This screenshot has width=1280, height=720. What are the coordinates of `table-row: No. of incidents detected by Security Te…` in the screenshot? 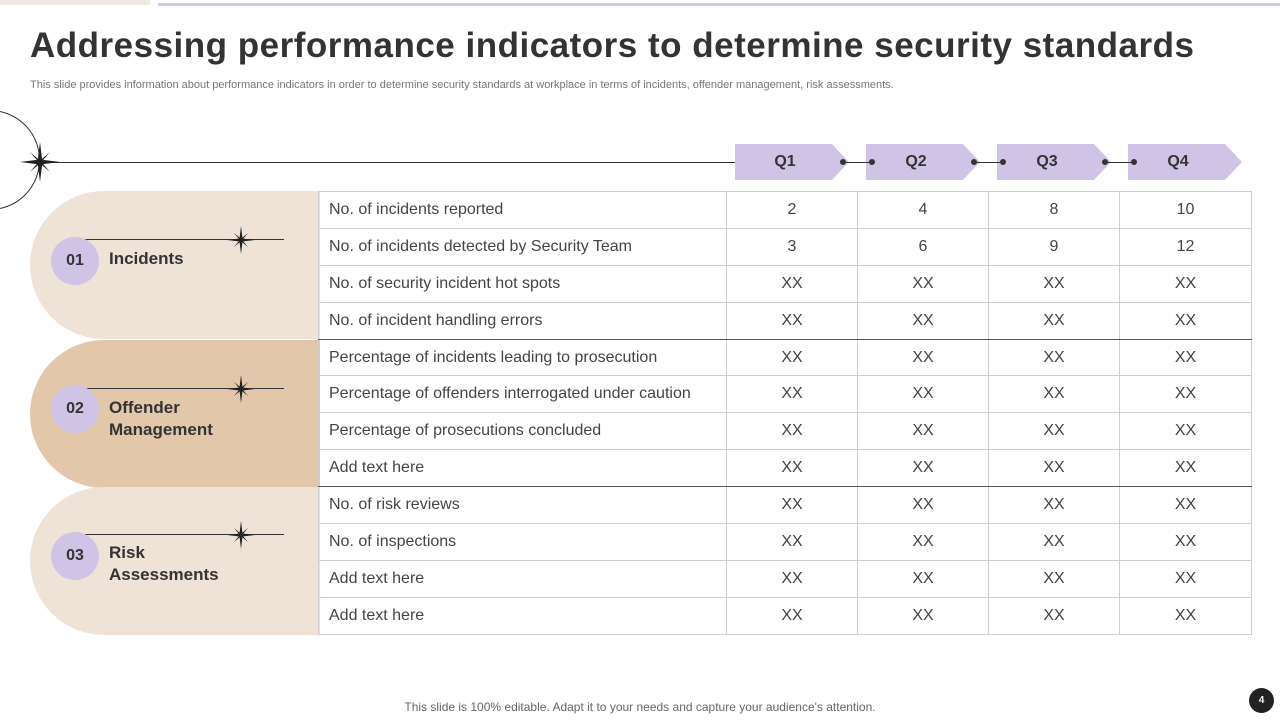 It's located at (785, 246).